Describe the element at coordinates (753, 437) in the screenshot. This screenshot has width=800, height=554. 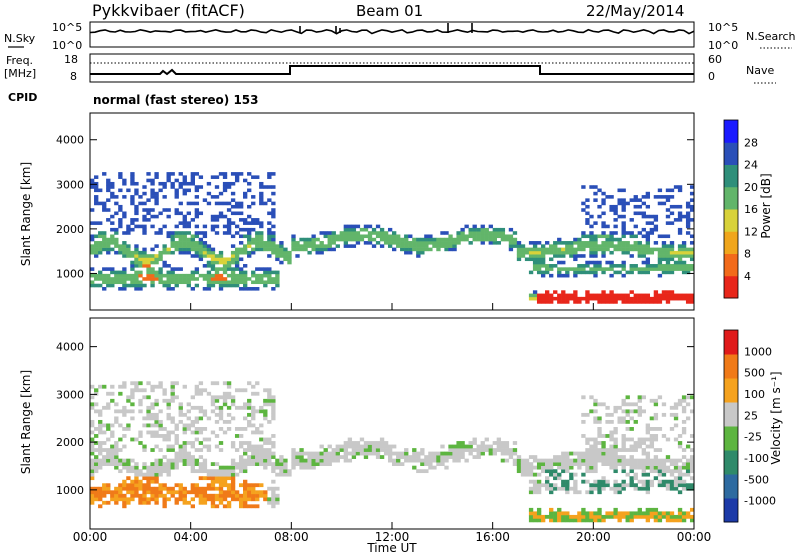
I see `velocity-colorbar-label-4: -25` at that location.